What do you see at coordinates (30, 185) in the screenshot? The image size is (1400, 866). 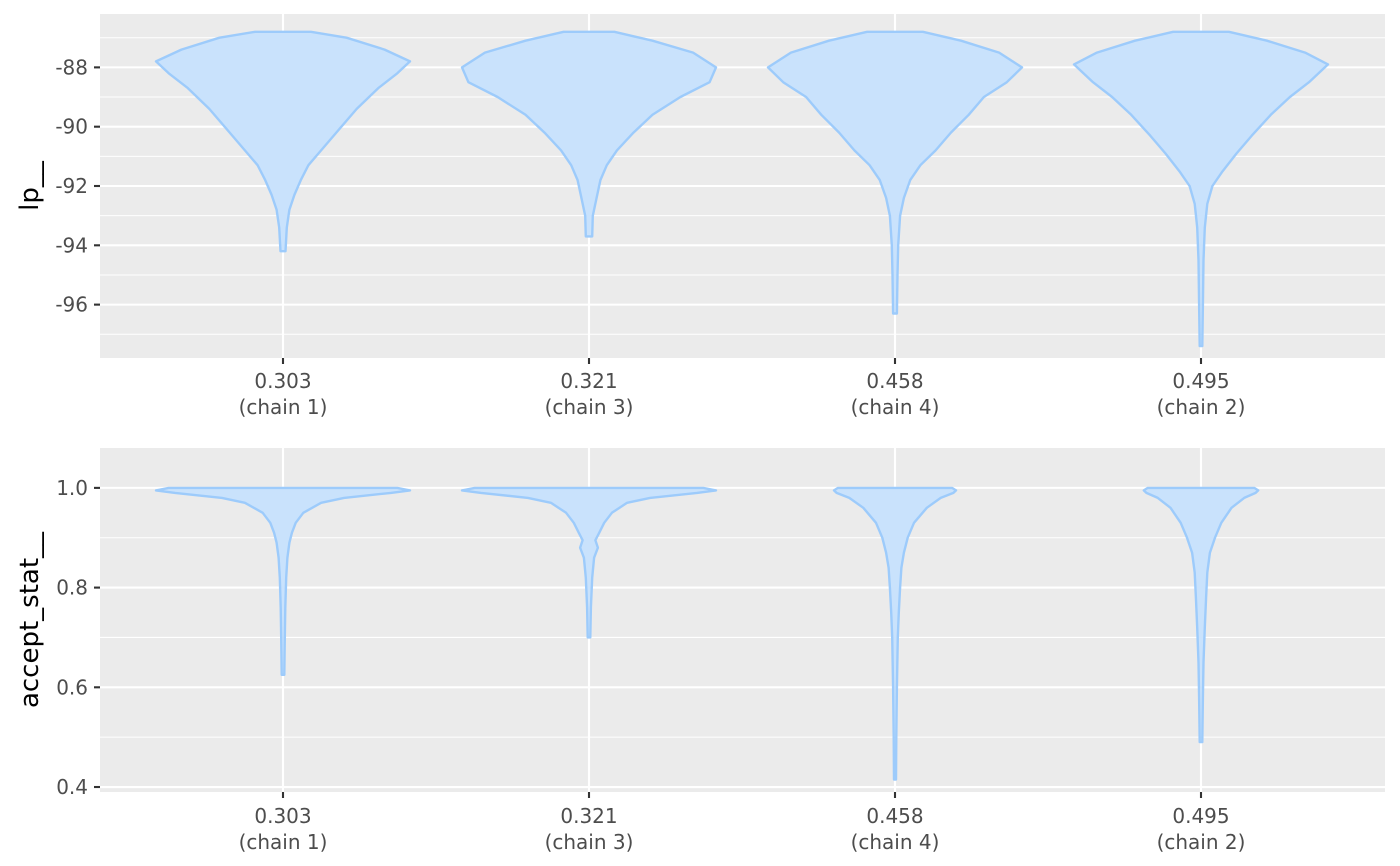 I see `y-axis-title: lp__` at bounding box center [30, 185].